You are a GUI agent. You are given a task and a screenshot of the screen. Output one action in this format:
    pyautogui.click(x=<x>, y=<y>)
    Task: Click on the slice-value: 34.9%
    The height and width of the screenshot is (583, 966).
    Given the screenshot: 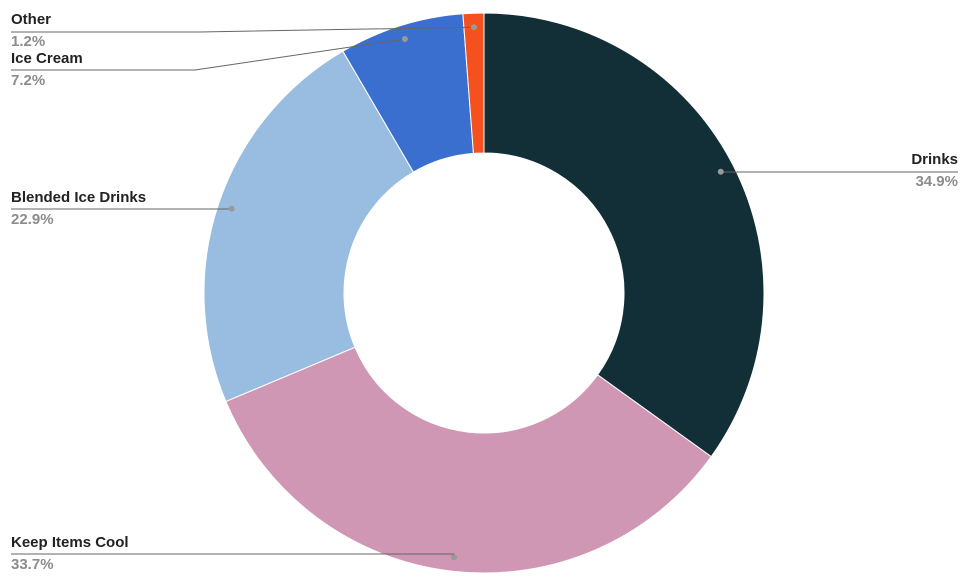 What is the action you would take?
    pyautogui.click(x=936, y=181)
    